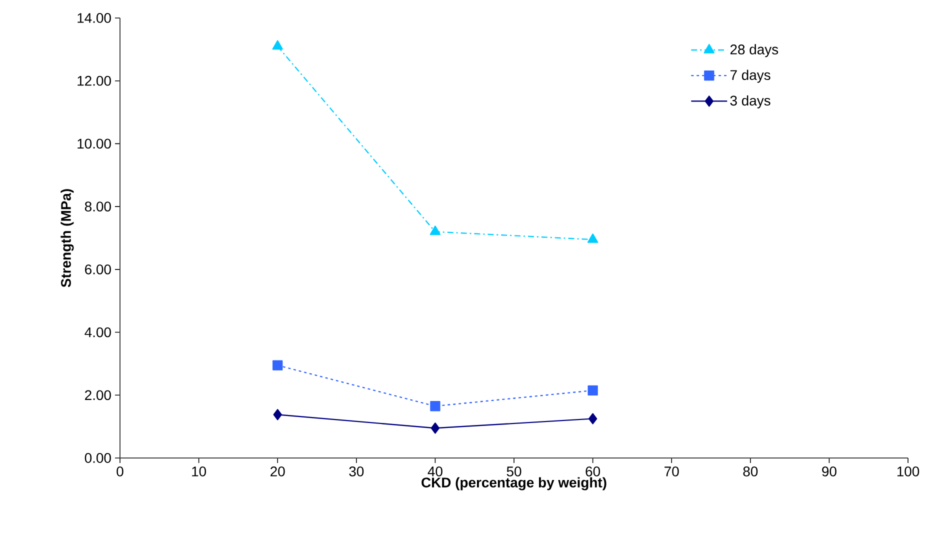  I want to click on y-tick-label: 4.00, so click(97, 332).